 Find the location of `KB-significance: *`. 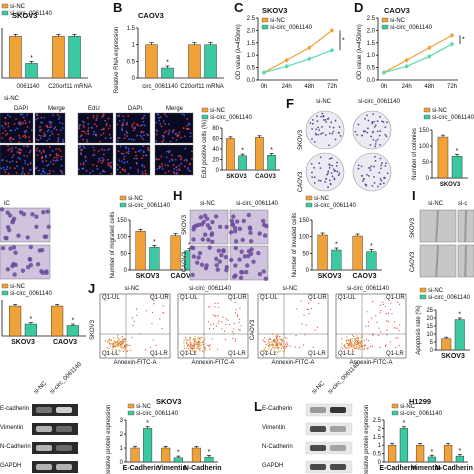

KB-significance: * is located at coordinates (209, 452).